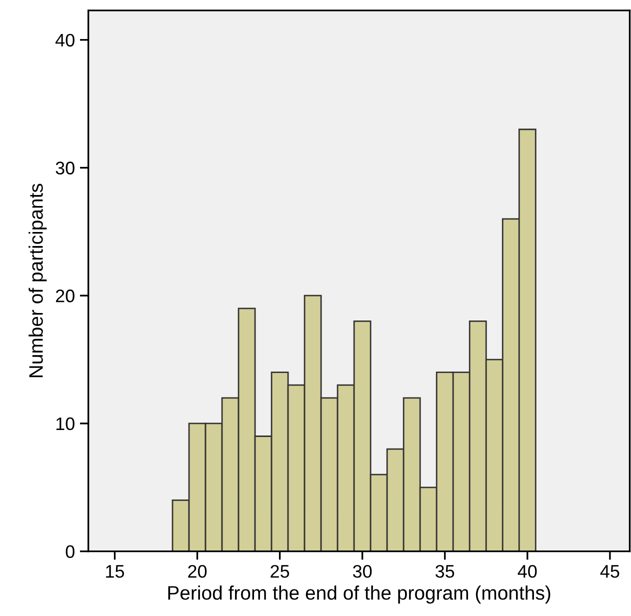 The height and width of the screenshot is (616, 631). What do you see at coordinates (359, 595) in the screenshot?
I see `x-axis-title: Period from the end of the program (months)` at bounding box center [359, 595].